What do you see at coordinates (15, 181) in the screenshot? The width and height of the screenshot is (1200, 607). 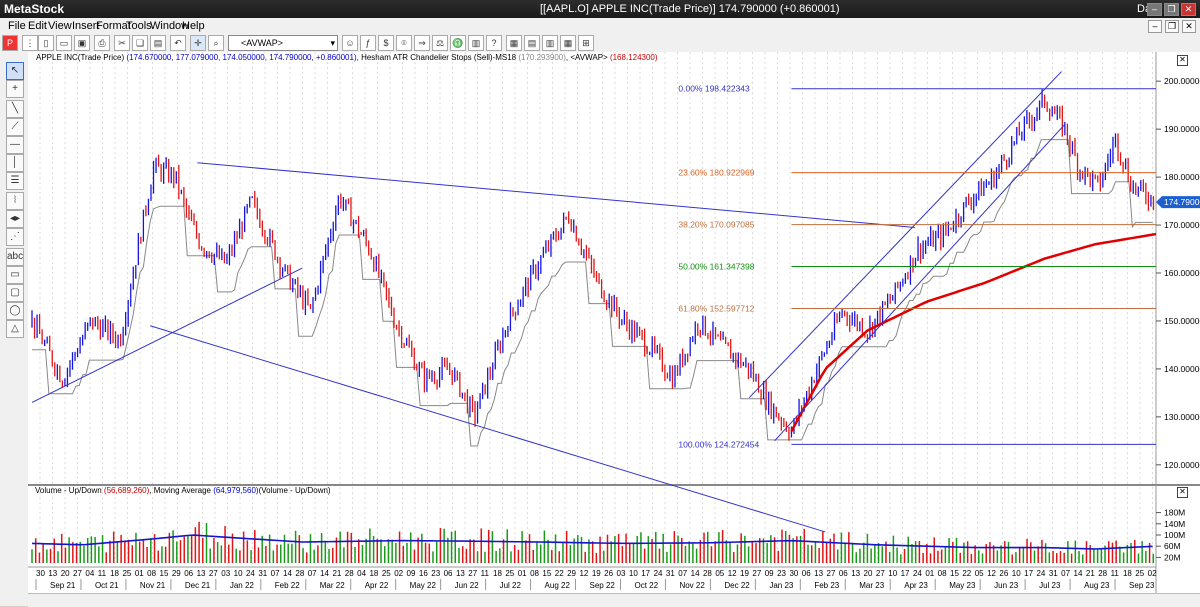 I see `fibonacci-icon: ☰` at bounding box center [15, 181].